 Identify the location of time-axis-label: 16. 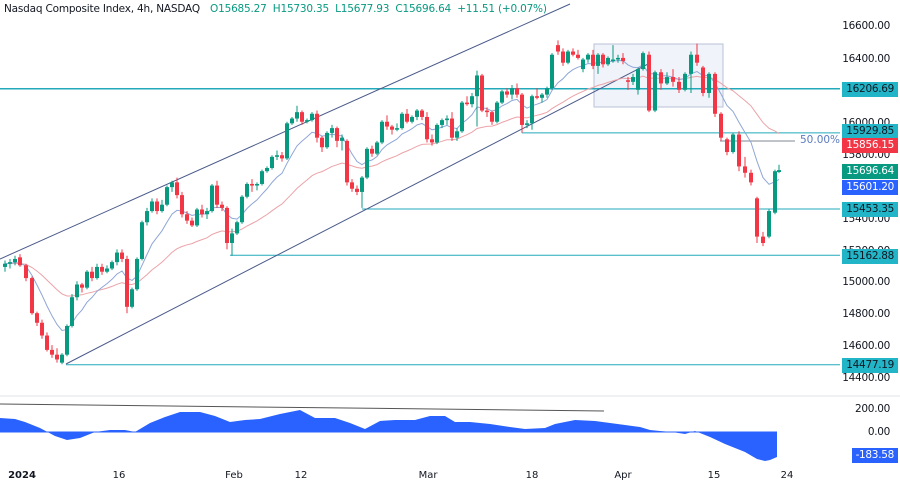
(119, 475).